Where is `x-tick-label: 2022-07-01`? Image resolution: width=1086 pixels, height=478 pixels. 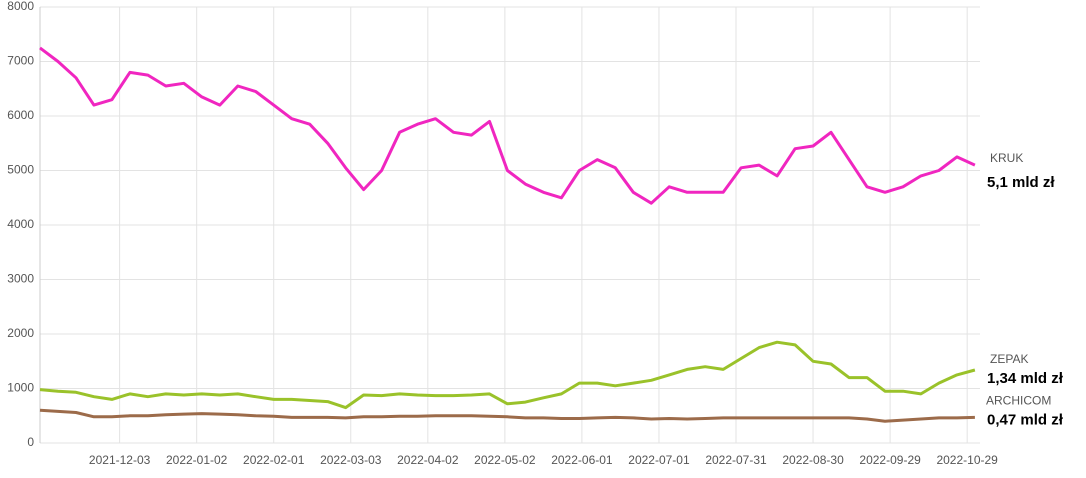 x-tick-label: 2022-07-01 is located at coordinates (659, 460).